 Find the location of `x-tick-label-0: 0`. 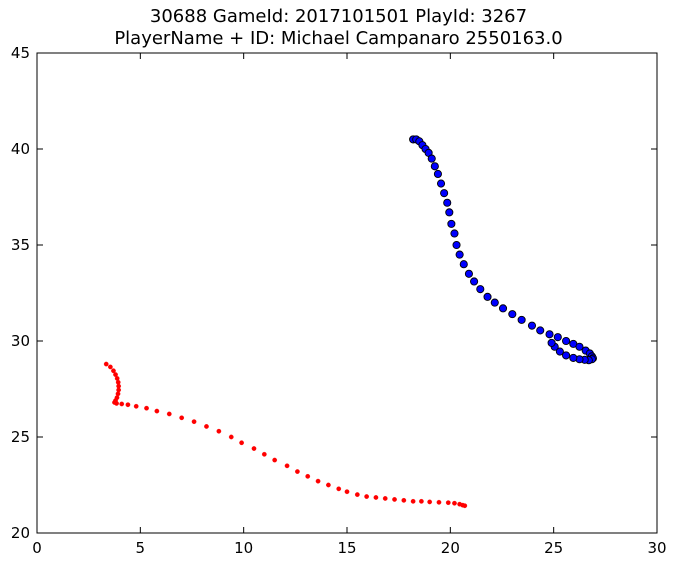

x-tick-label-0: 0 is located at coordinates (37, 548).